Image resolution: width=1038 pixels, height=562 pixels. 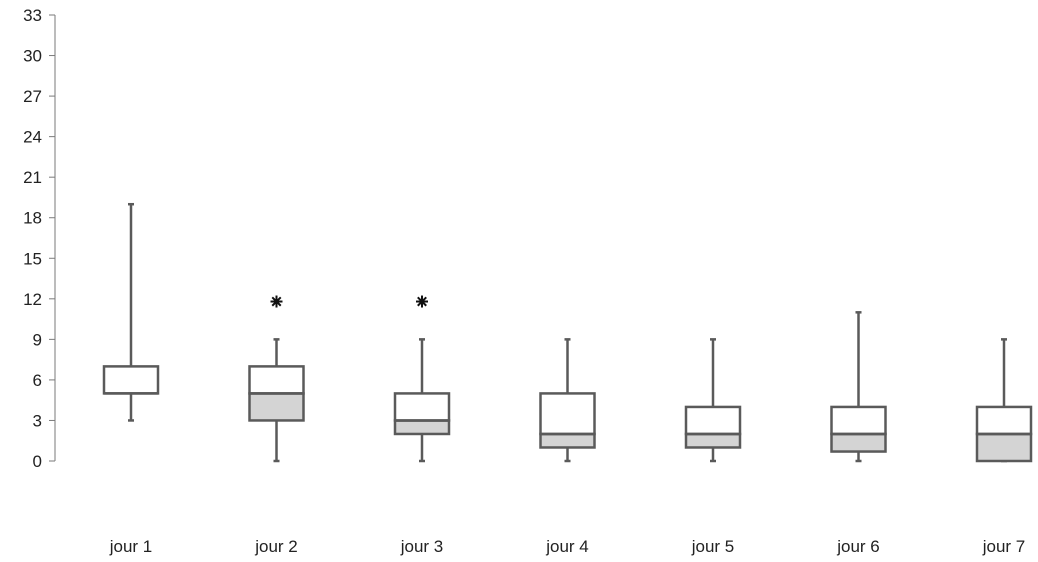 I want to click on y-tick-label: 9, so click(x=37, y=339).